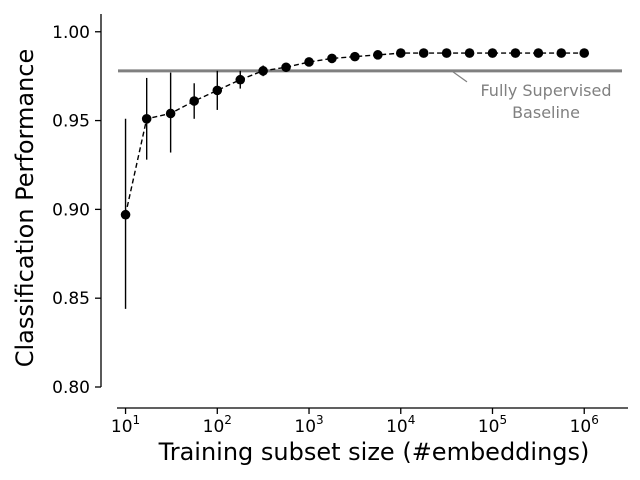 Image resolution: width=640 pixels, height=480 pixels. What do you see at coordinates (355, 422) in the screenshot?
I see `x-ticks: 10¹ 10² 10³ 10⁴ 10⁵ 10⁶` at bounding box center [355, 422].